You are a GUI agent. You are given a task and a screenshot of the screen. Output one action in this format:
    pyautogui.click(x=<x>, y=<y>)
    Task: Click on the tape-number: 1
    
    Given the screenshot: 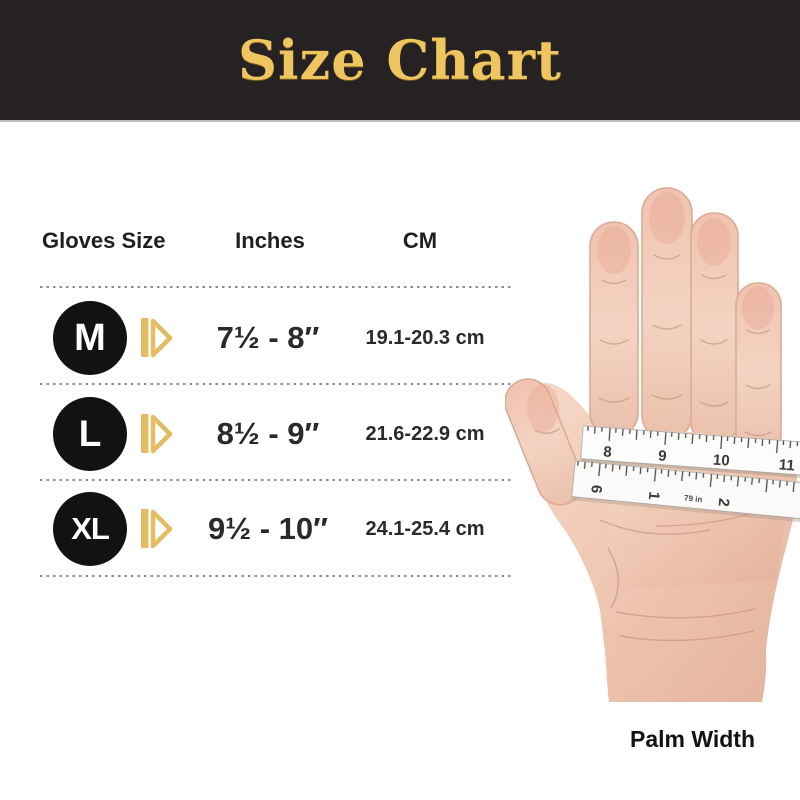 What is the action you would take?
    pyautogui.click(x=654, y=496)
    